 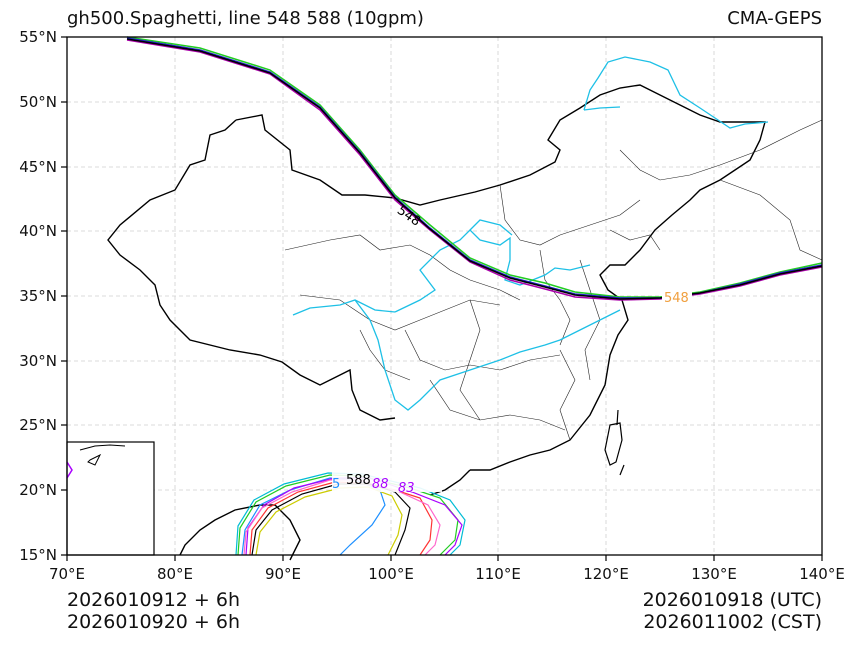 What do you see at coordinates (732, 600) in the screenshot?
I see `valid-time-utc: 2026010918 (UTC)` at bounding box center [732, 600].